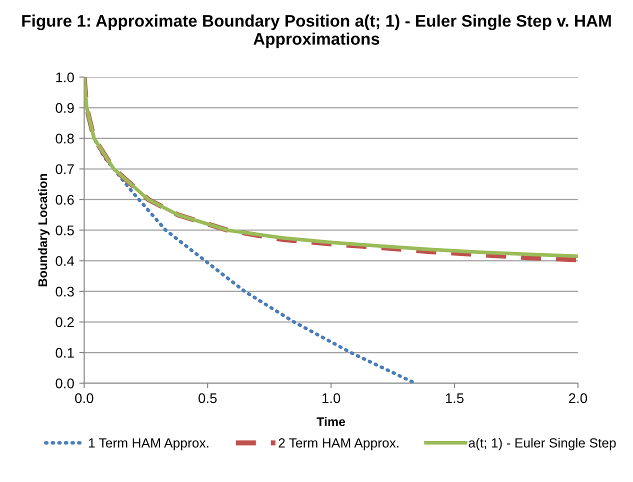  I want to click on y-tick-label: 0.5, so click(65, 230).